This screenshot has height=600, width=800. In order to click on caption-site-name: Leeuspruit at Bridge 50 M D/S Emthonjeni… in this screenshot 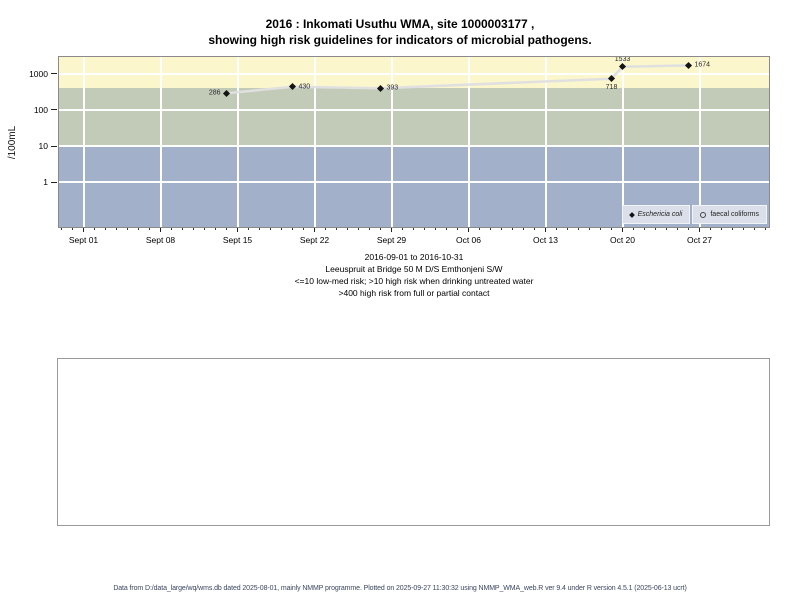, I will do `click(414, 269)`.